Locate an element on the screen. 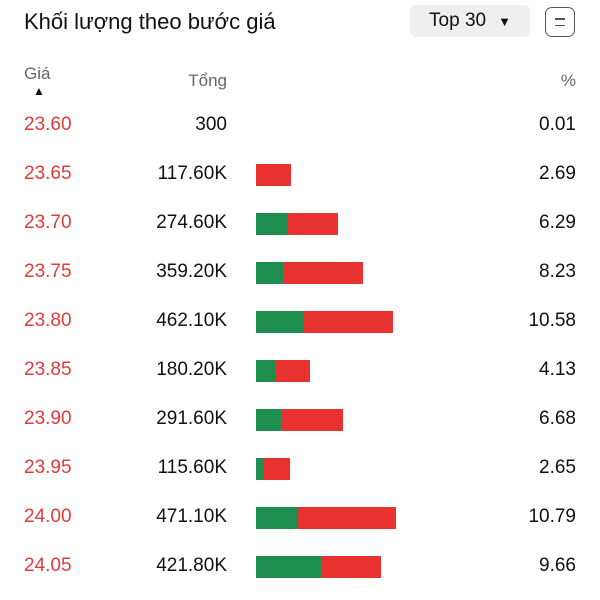 This screenshot has height=600, width=600. column-header-price: Giá is located at coordinates (37, 73).